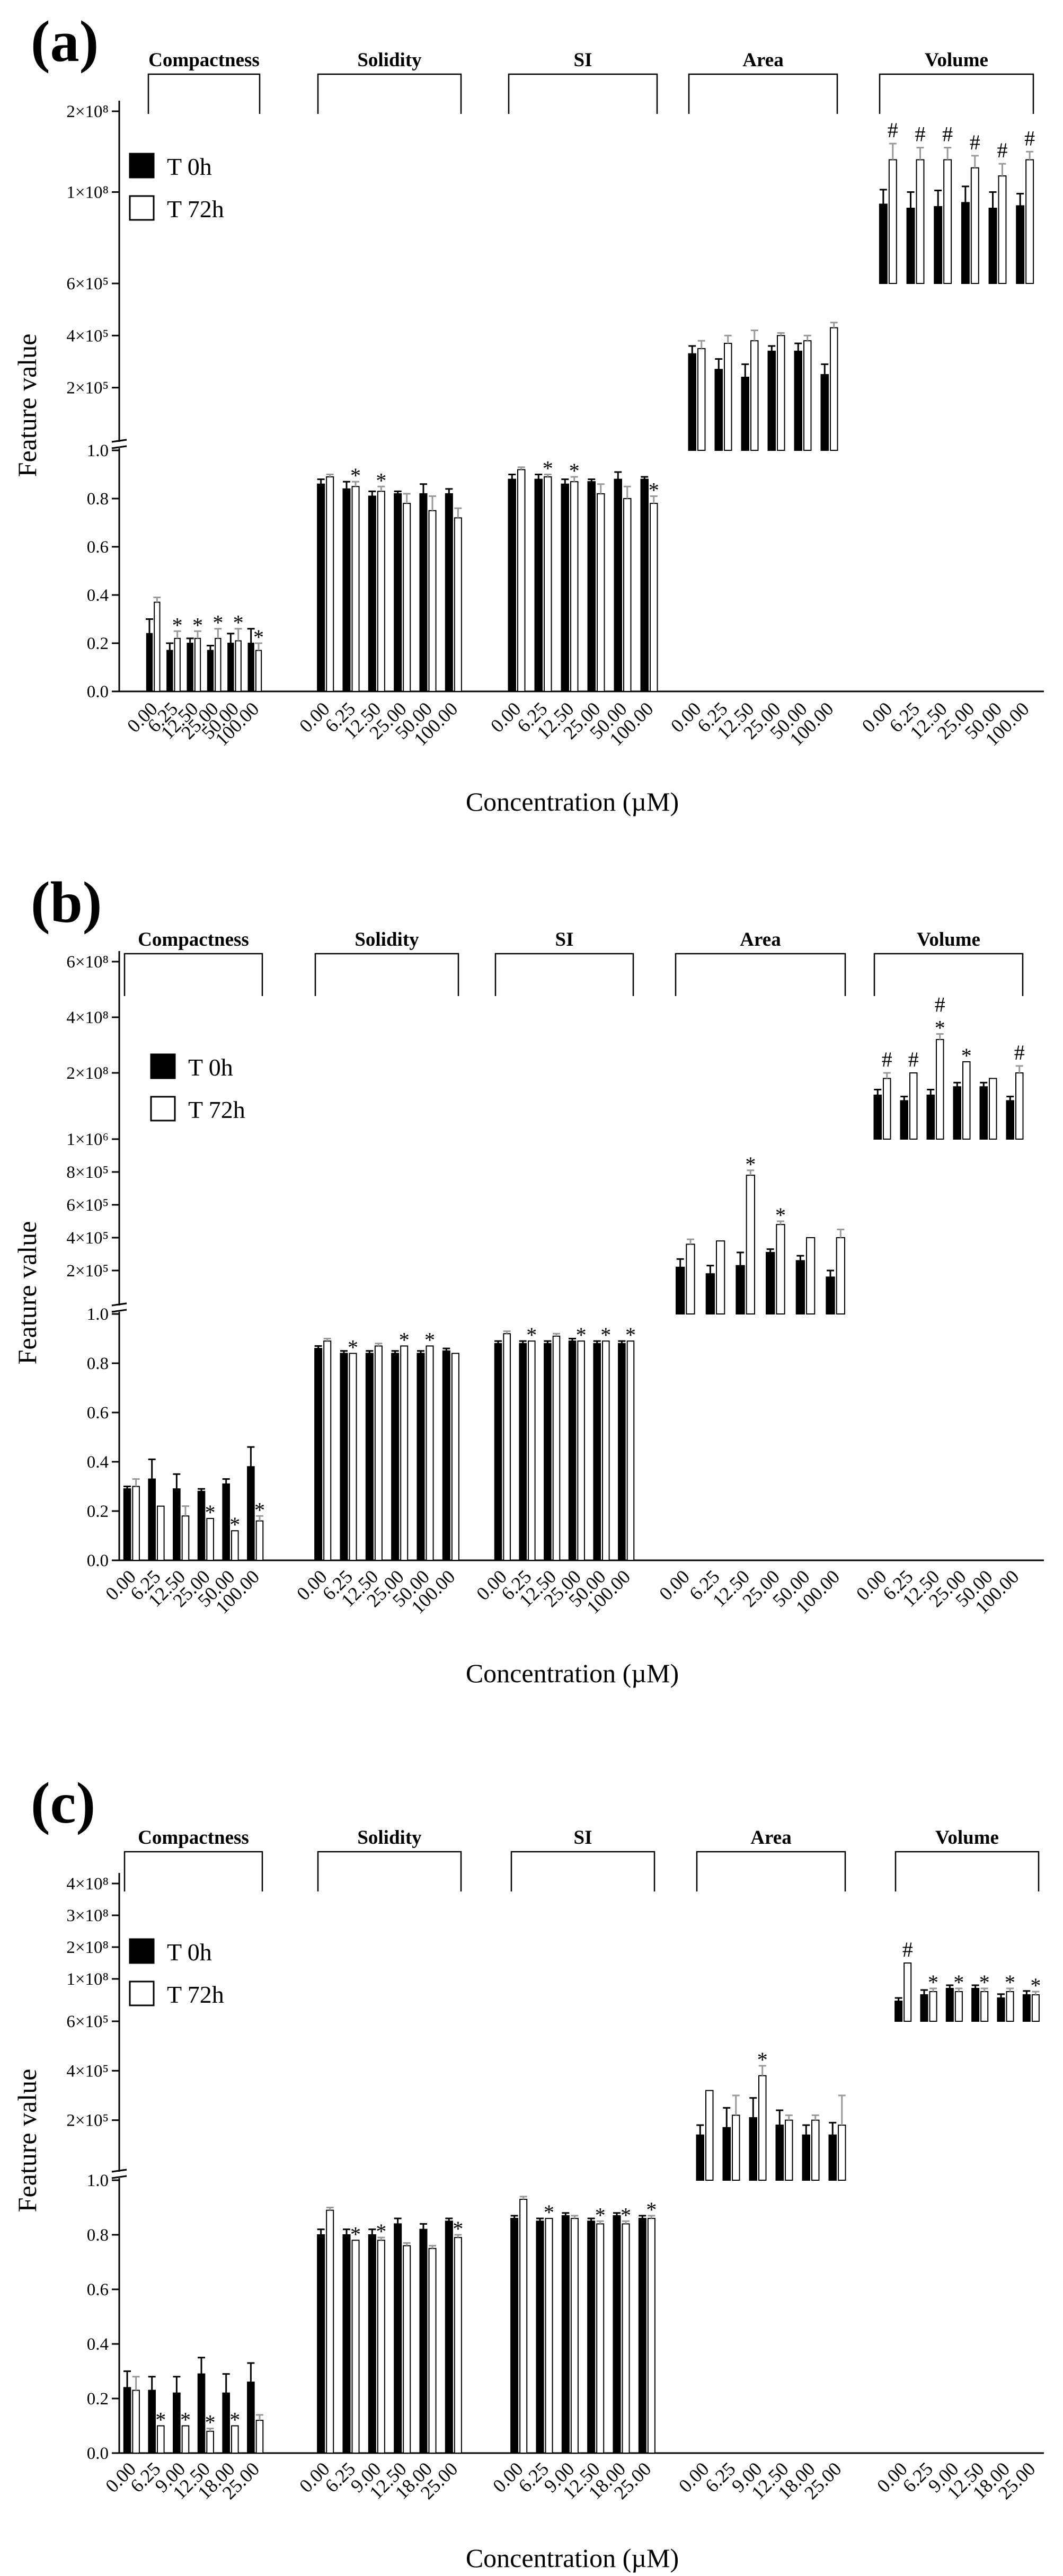 The width and height of the screenshot is (1063, 2576). I want to click on y-tick-label: 0.2, so click(98, 1512).